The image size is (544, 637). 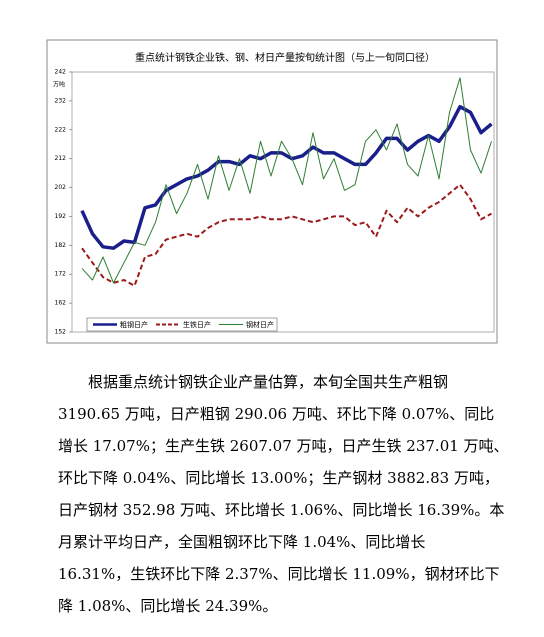 What do you see at coordinates (61, 100) in the screenshot?
I see `y-tick-label: 232` at bounding box center [61, 100].